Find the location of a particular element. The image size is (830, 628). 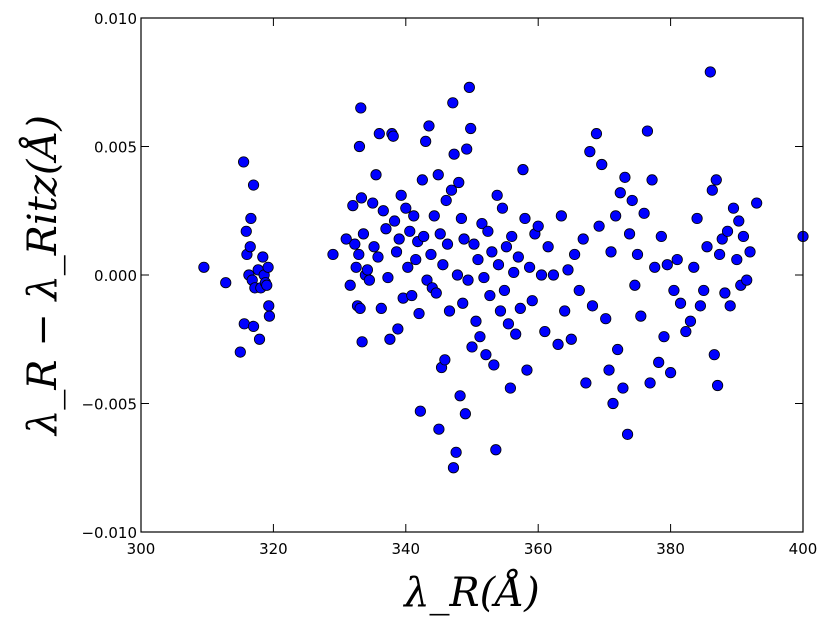

y-tick-label: 0.005 is located at coordinates (115, 148).